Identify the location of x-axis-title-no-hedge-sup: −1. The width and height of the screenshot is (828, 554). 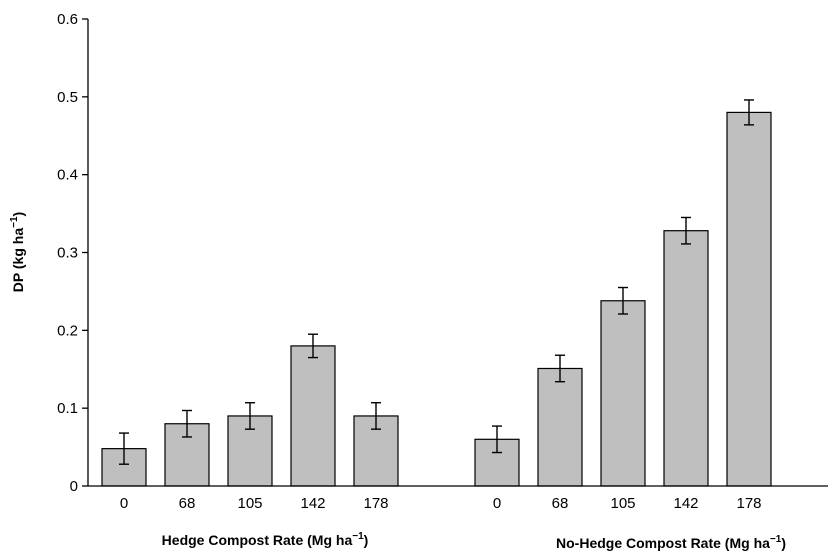
(776, 539).